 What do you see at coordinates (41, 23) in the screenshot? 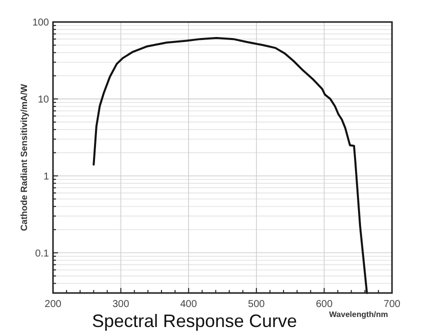
I see `y-tick-label: 100` at bounding box center [41, 23].